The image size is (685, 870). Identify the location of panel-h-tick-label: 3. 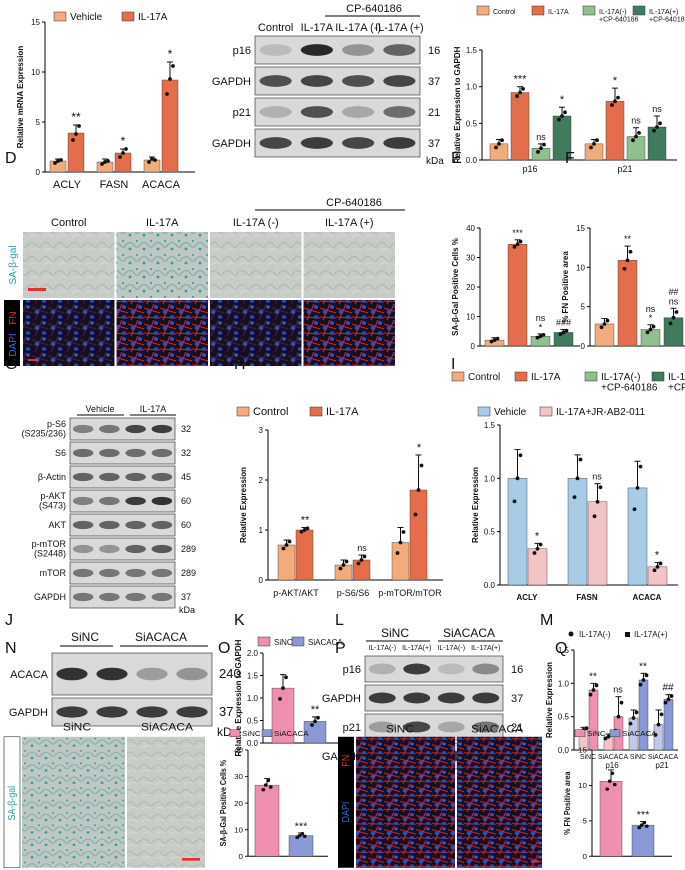
(261, 430).